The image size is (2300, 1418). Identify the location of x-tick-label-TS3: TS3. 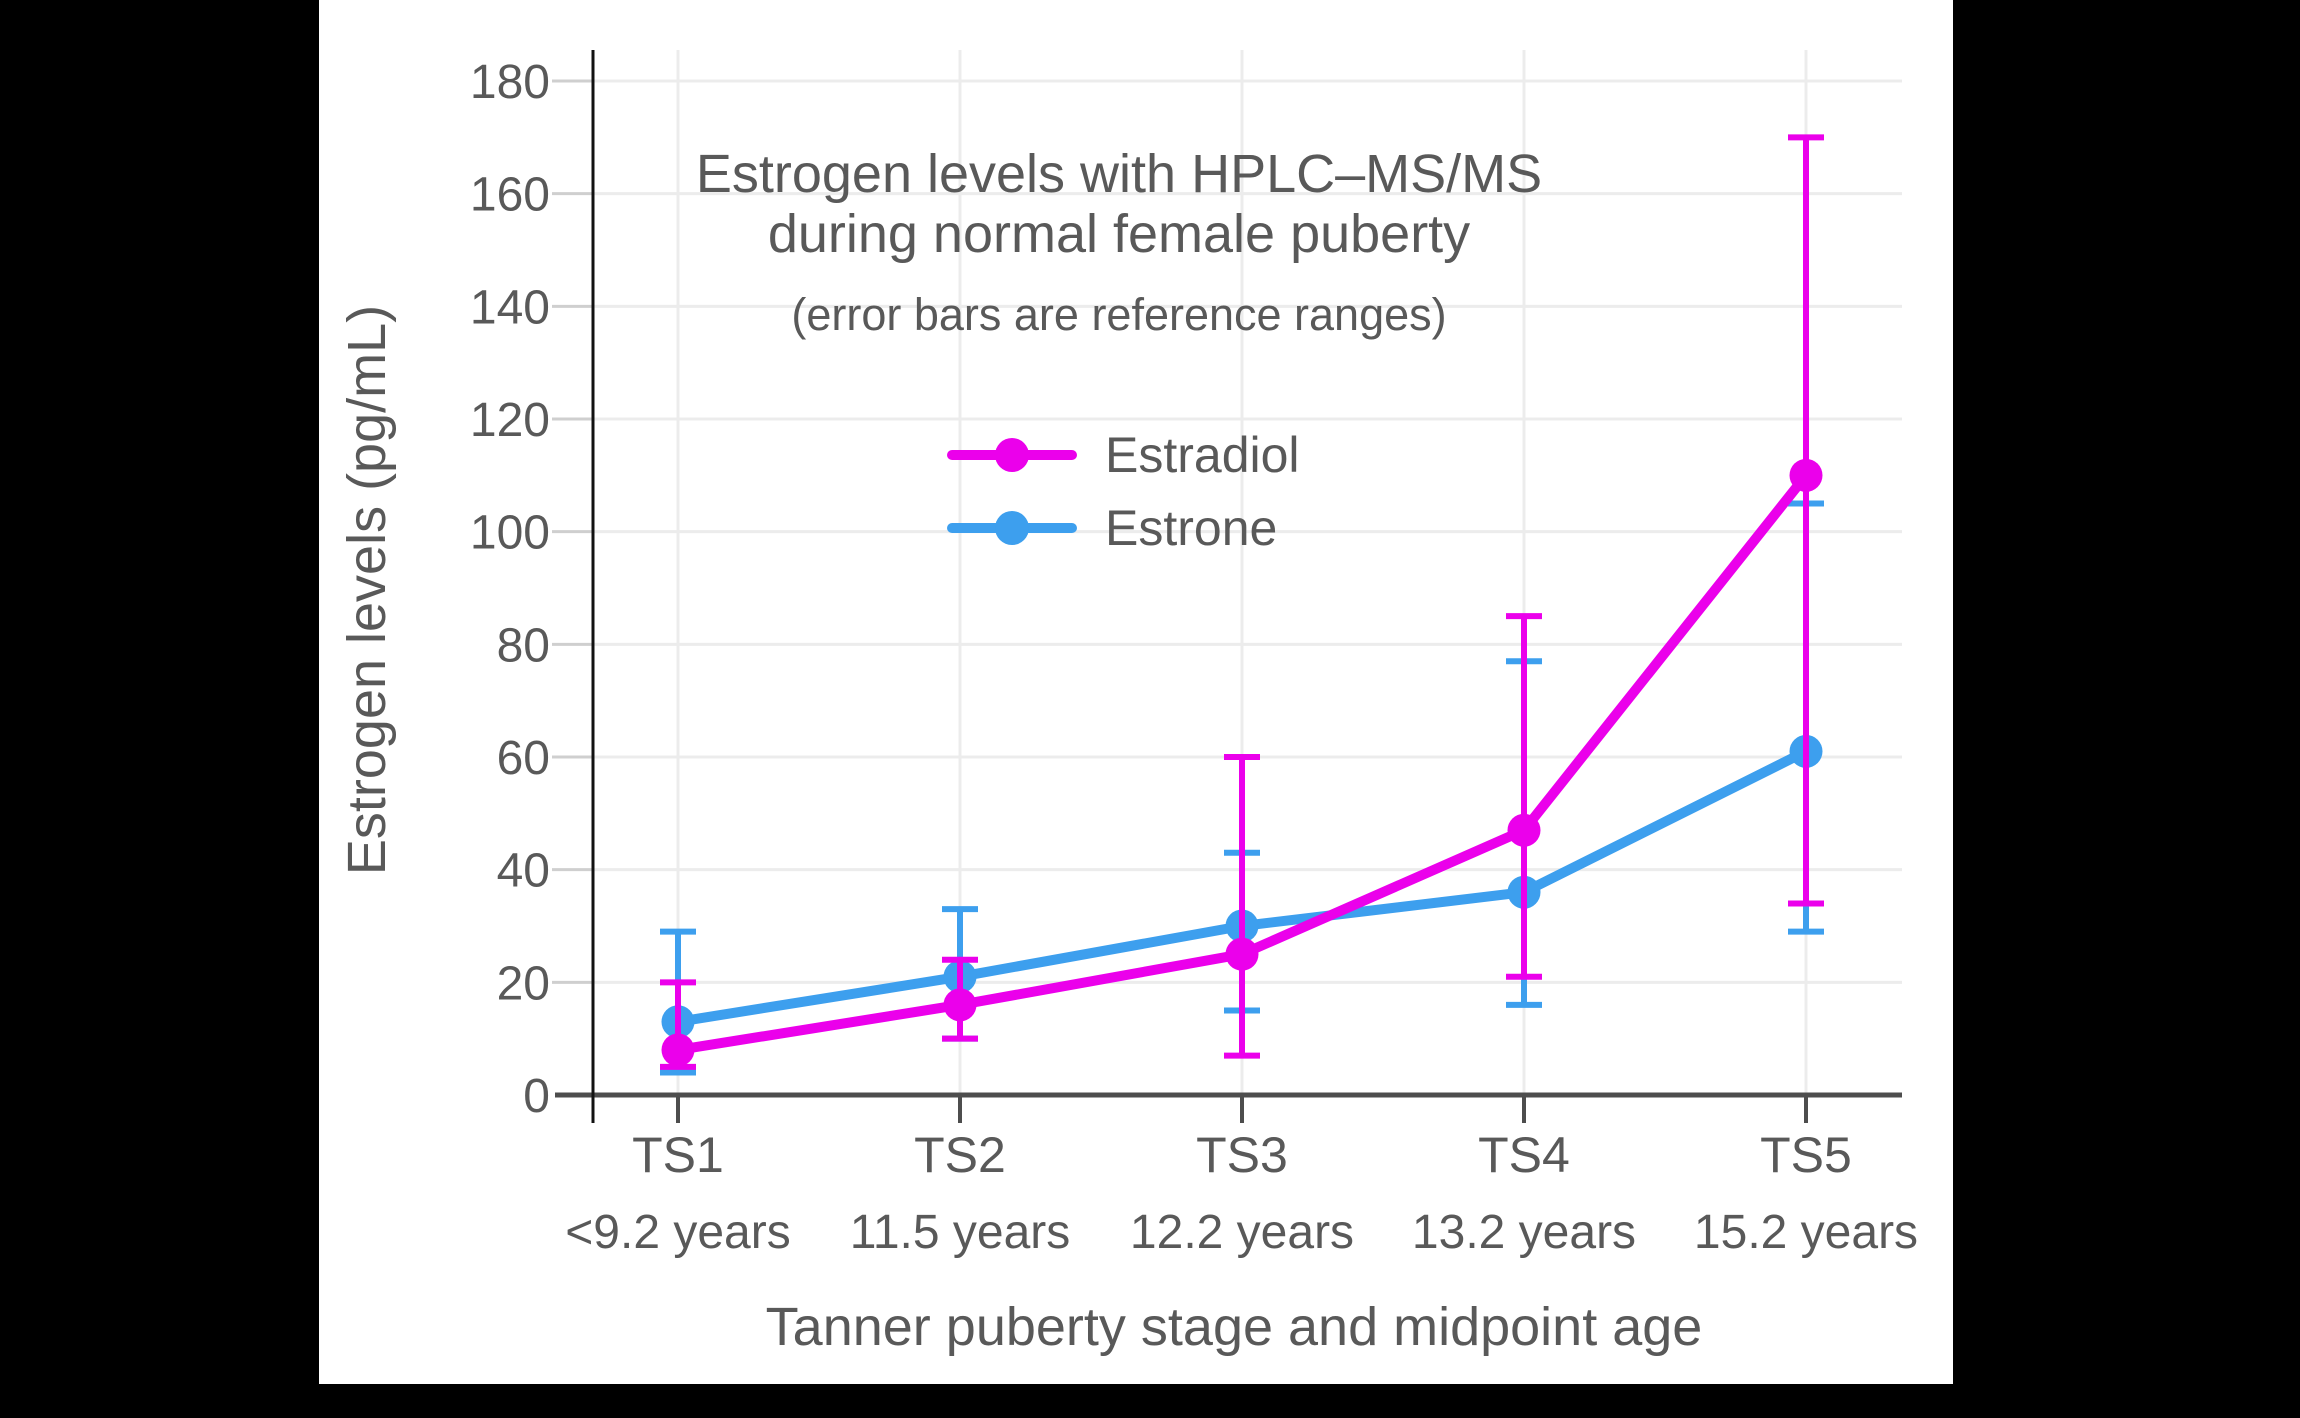
(1242, 1155).